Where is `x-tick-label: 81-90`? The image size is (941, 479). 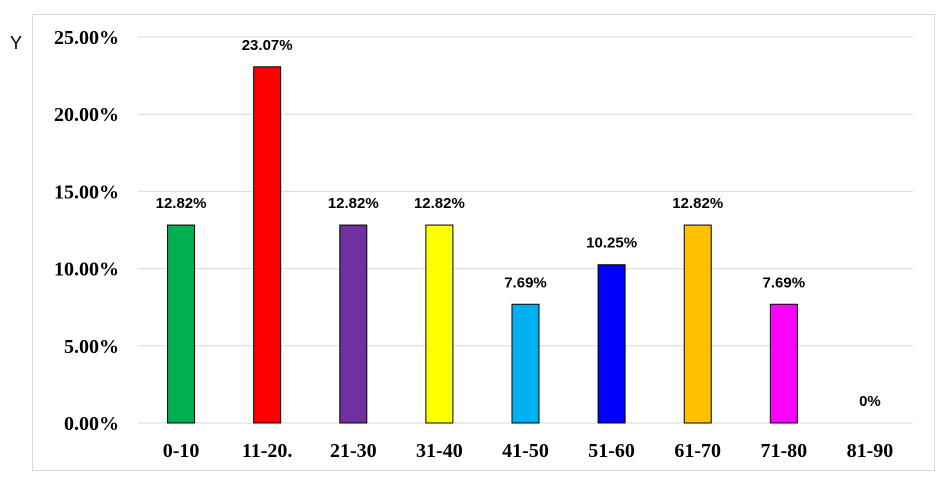
x-tick-label: 81-90 is located at coordinates (870, 451).